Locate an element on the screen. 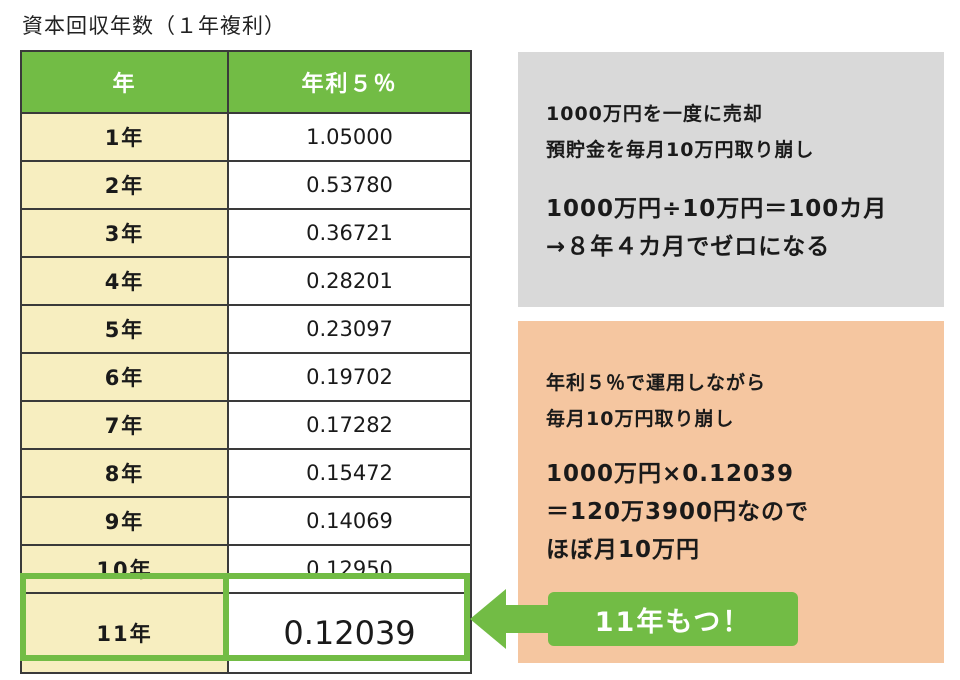 This screenshot has width=960, height=680. value-cell: 1.05000 is located at coordinates (349, 137).